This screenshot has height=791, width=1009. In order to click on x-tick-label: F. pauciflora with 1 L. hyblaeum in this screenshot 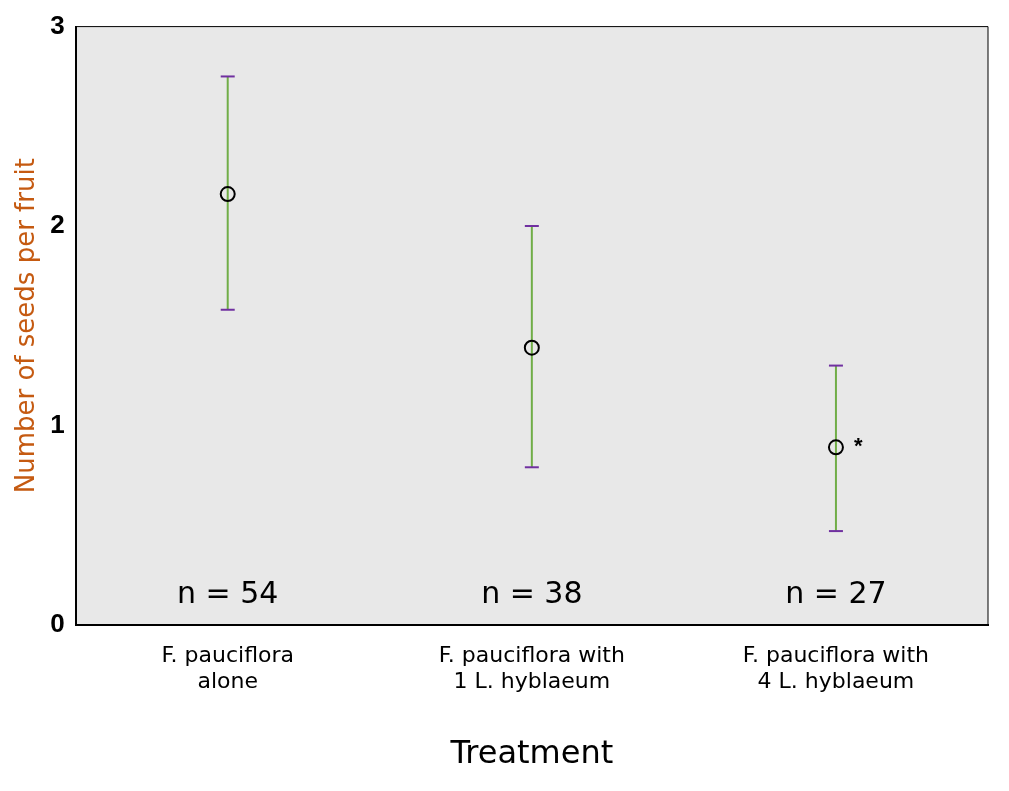, I will do `click(531, 667)`.